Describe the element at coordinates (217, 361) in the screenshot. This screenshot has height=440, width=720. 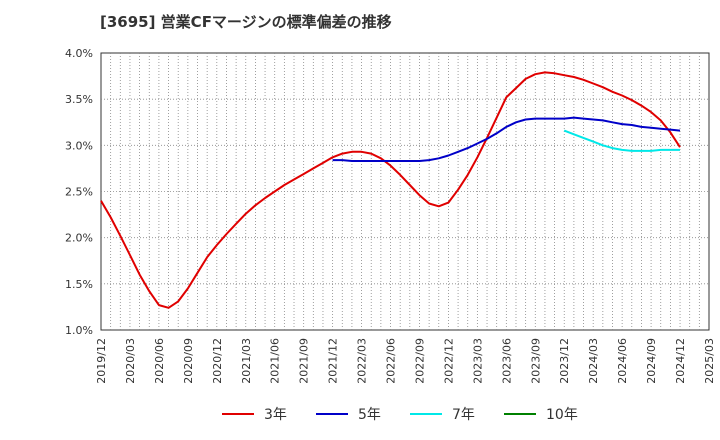
I see `x-tick-label: 2020/12` at that location.